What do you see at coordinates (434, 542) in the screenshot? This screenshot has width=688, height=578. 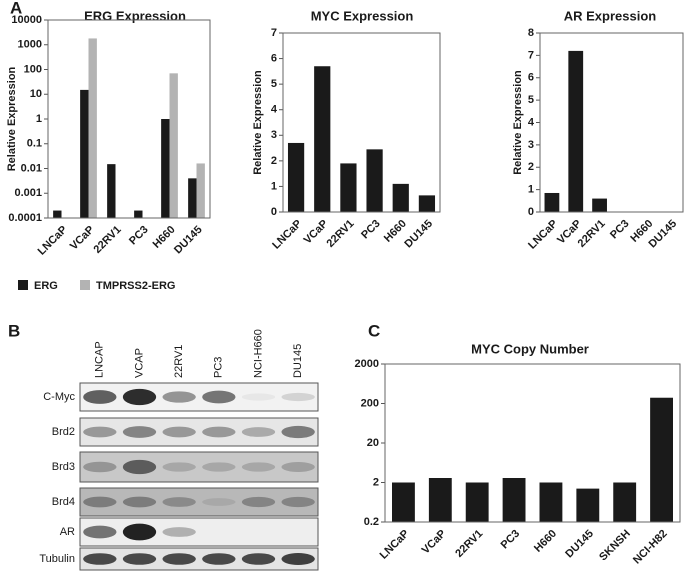 I see `x-tick-label: VCaP` at bounding box center [434, 542].